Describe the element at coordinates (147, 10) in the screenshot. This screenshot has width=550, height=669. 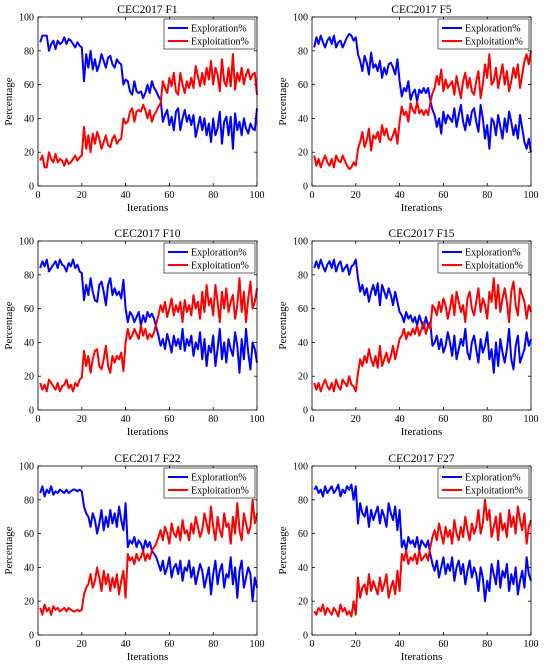
I see `chart-title: CEC2017 F1` at that location.